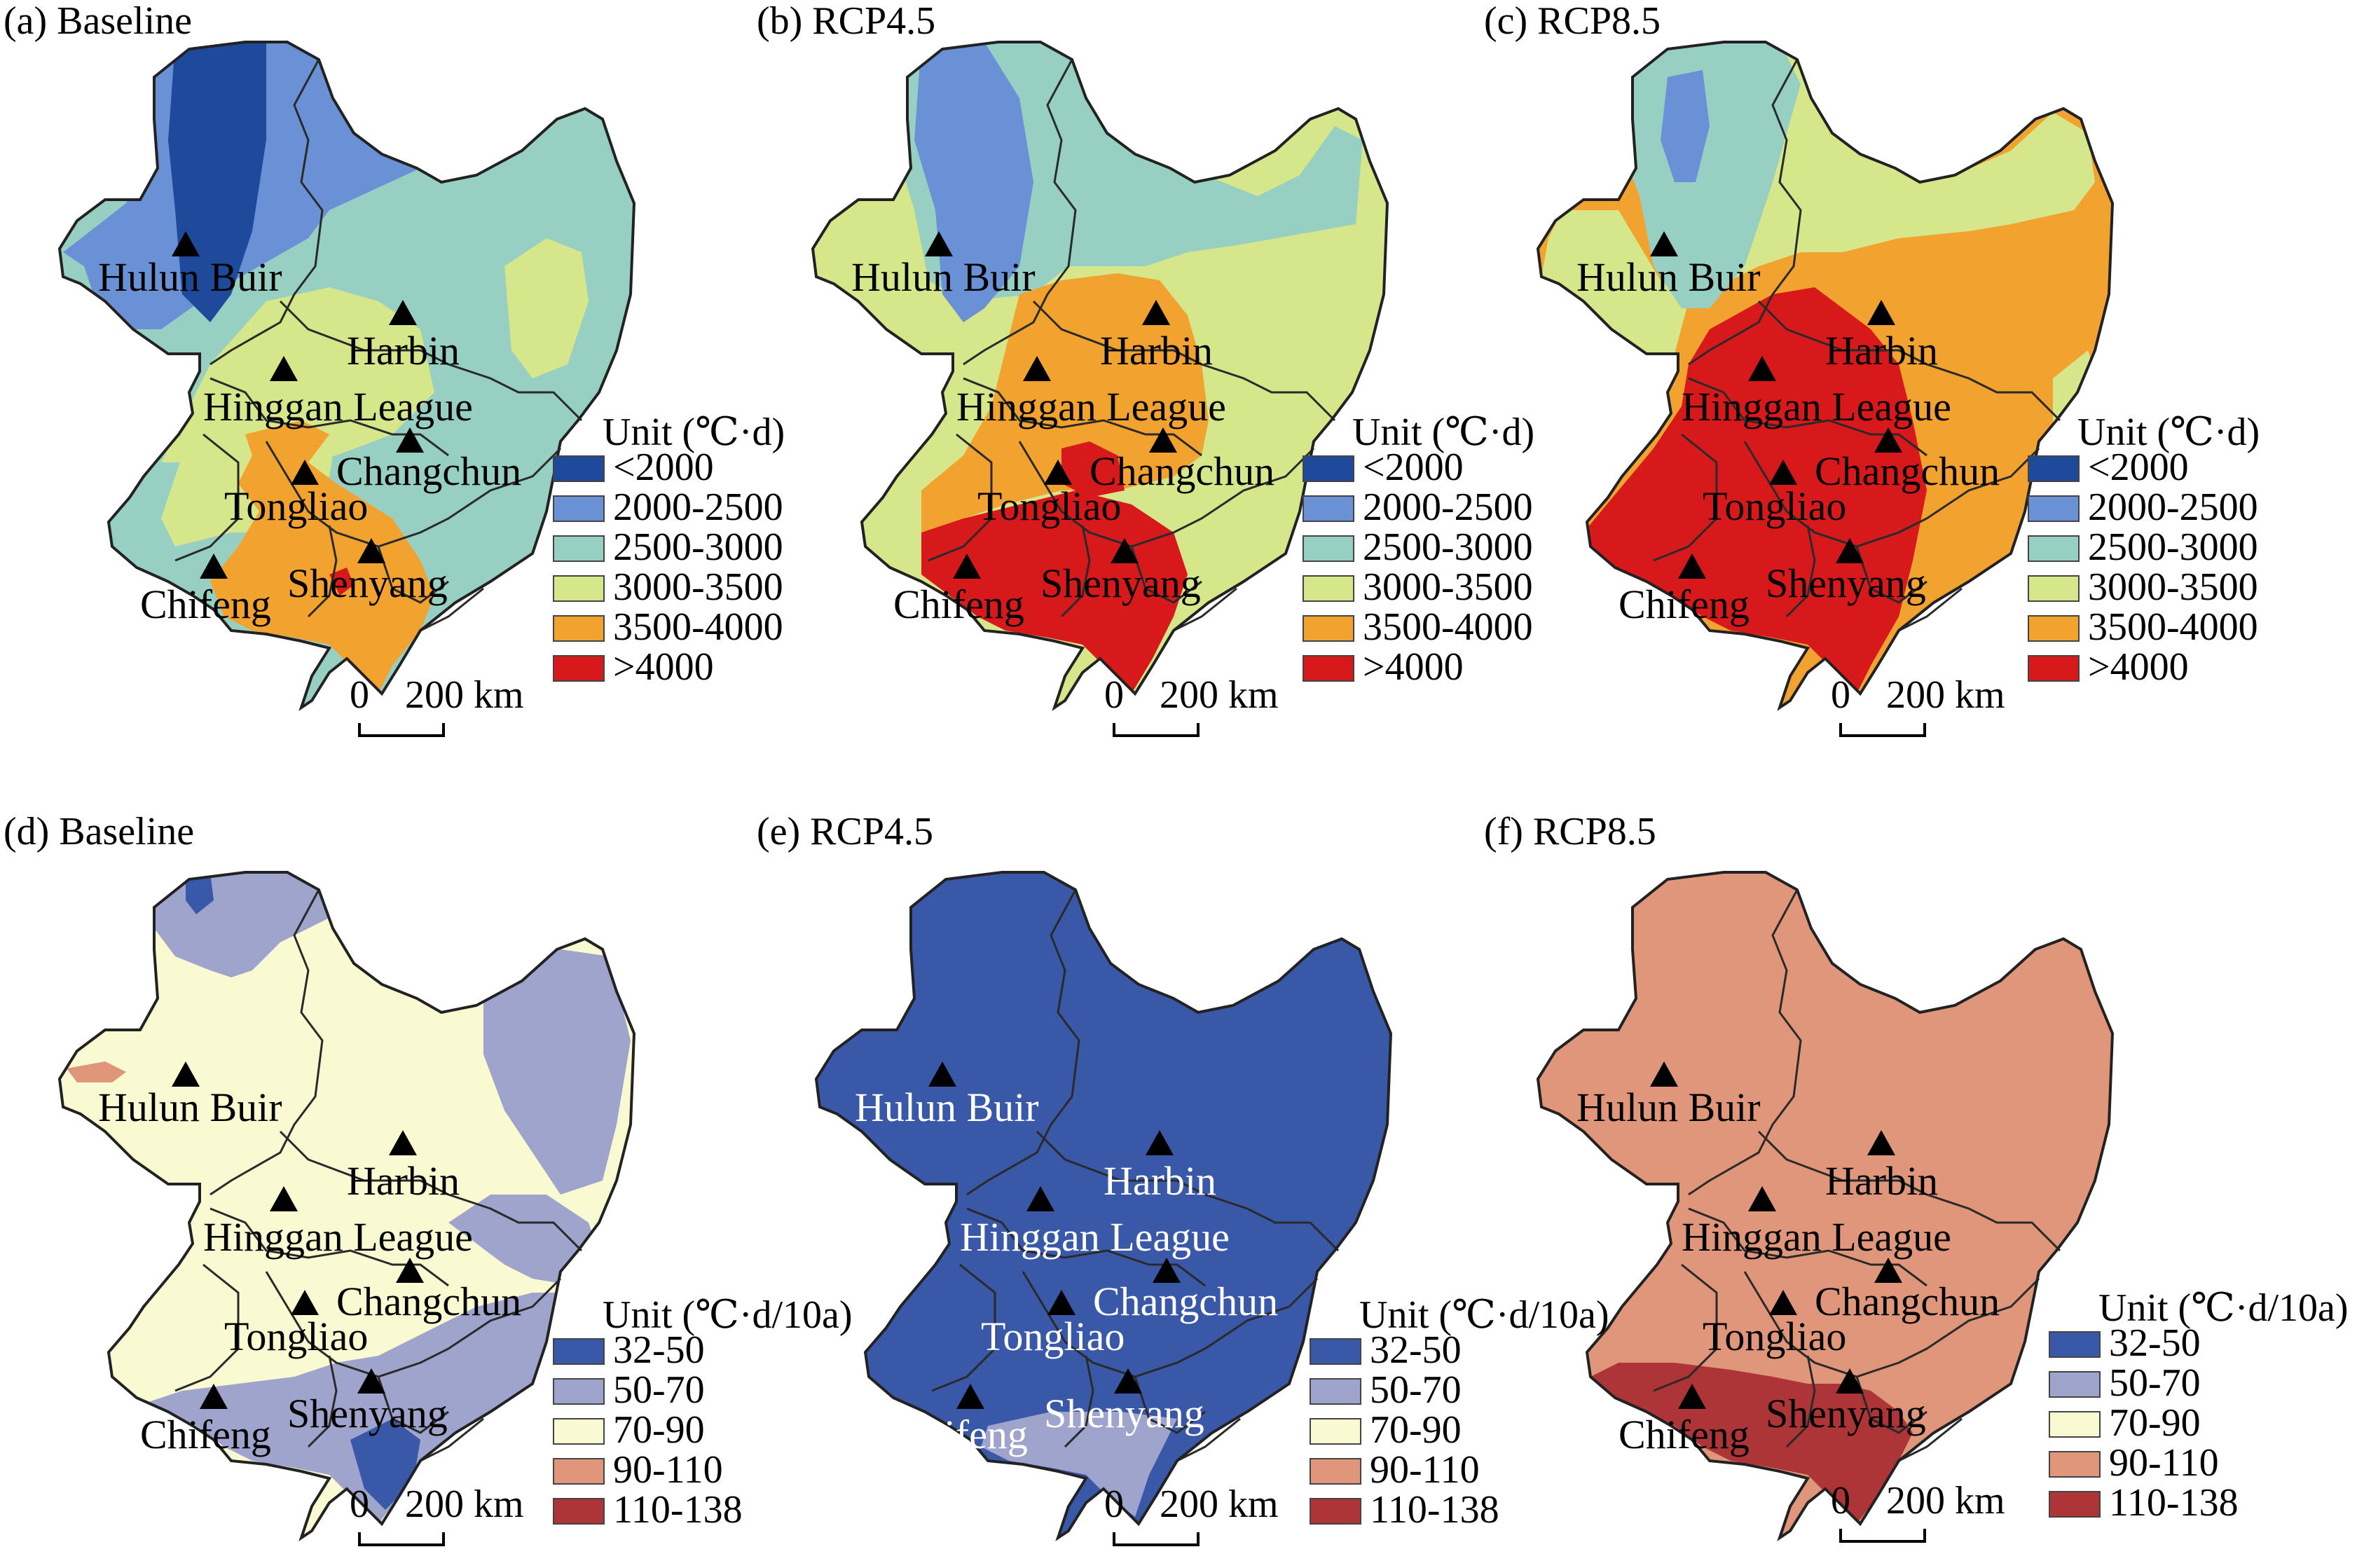 The image size is (2364, 1568). Describe the element at coordinates (401, 730) in the screenshot. I see `scale-bar-line` at that location.